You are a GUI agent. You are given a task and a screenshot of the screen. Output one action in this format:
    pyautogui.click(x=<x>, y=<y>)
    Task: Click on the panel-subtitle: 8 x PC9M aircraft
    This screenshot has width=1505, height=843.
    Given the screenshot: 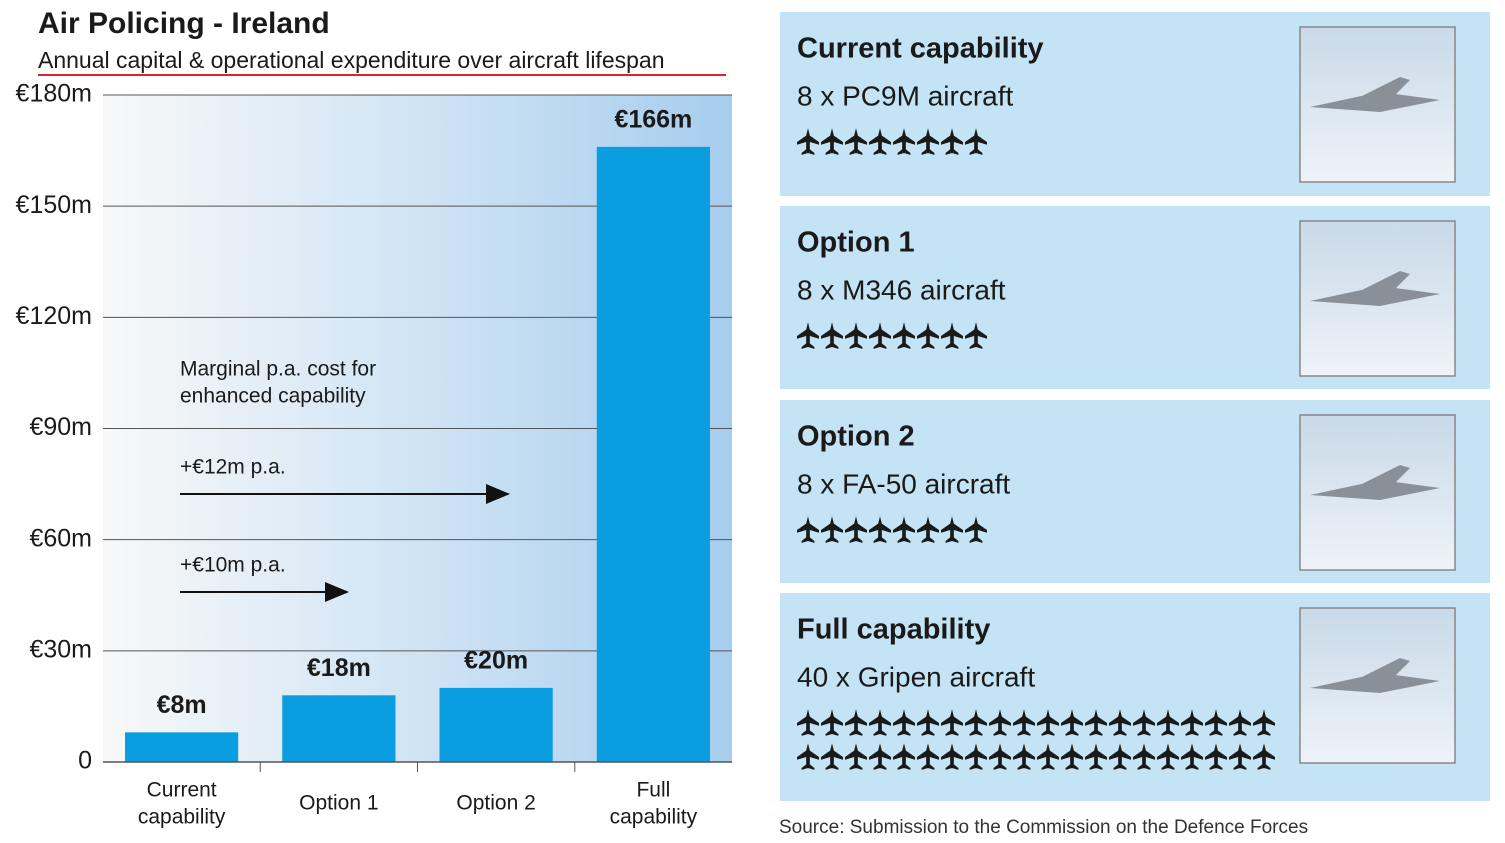 What is the action you would take?
    pyautogui.click(x=905, y=95)
    